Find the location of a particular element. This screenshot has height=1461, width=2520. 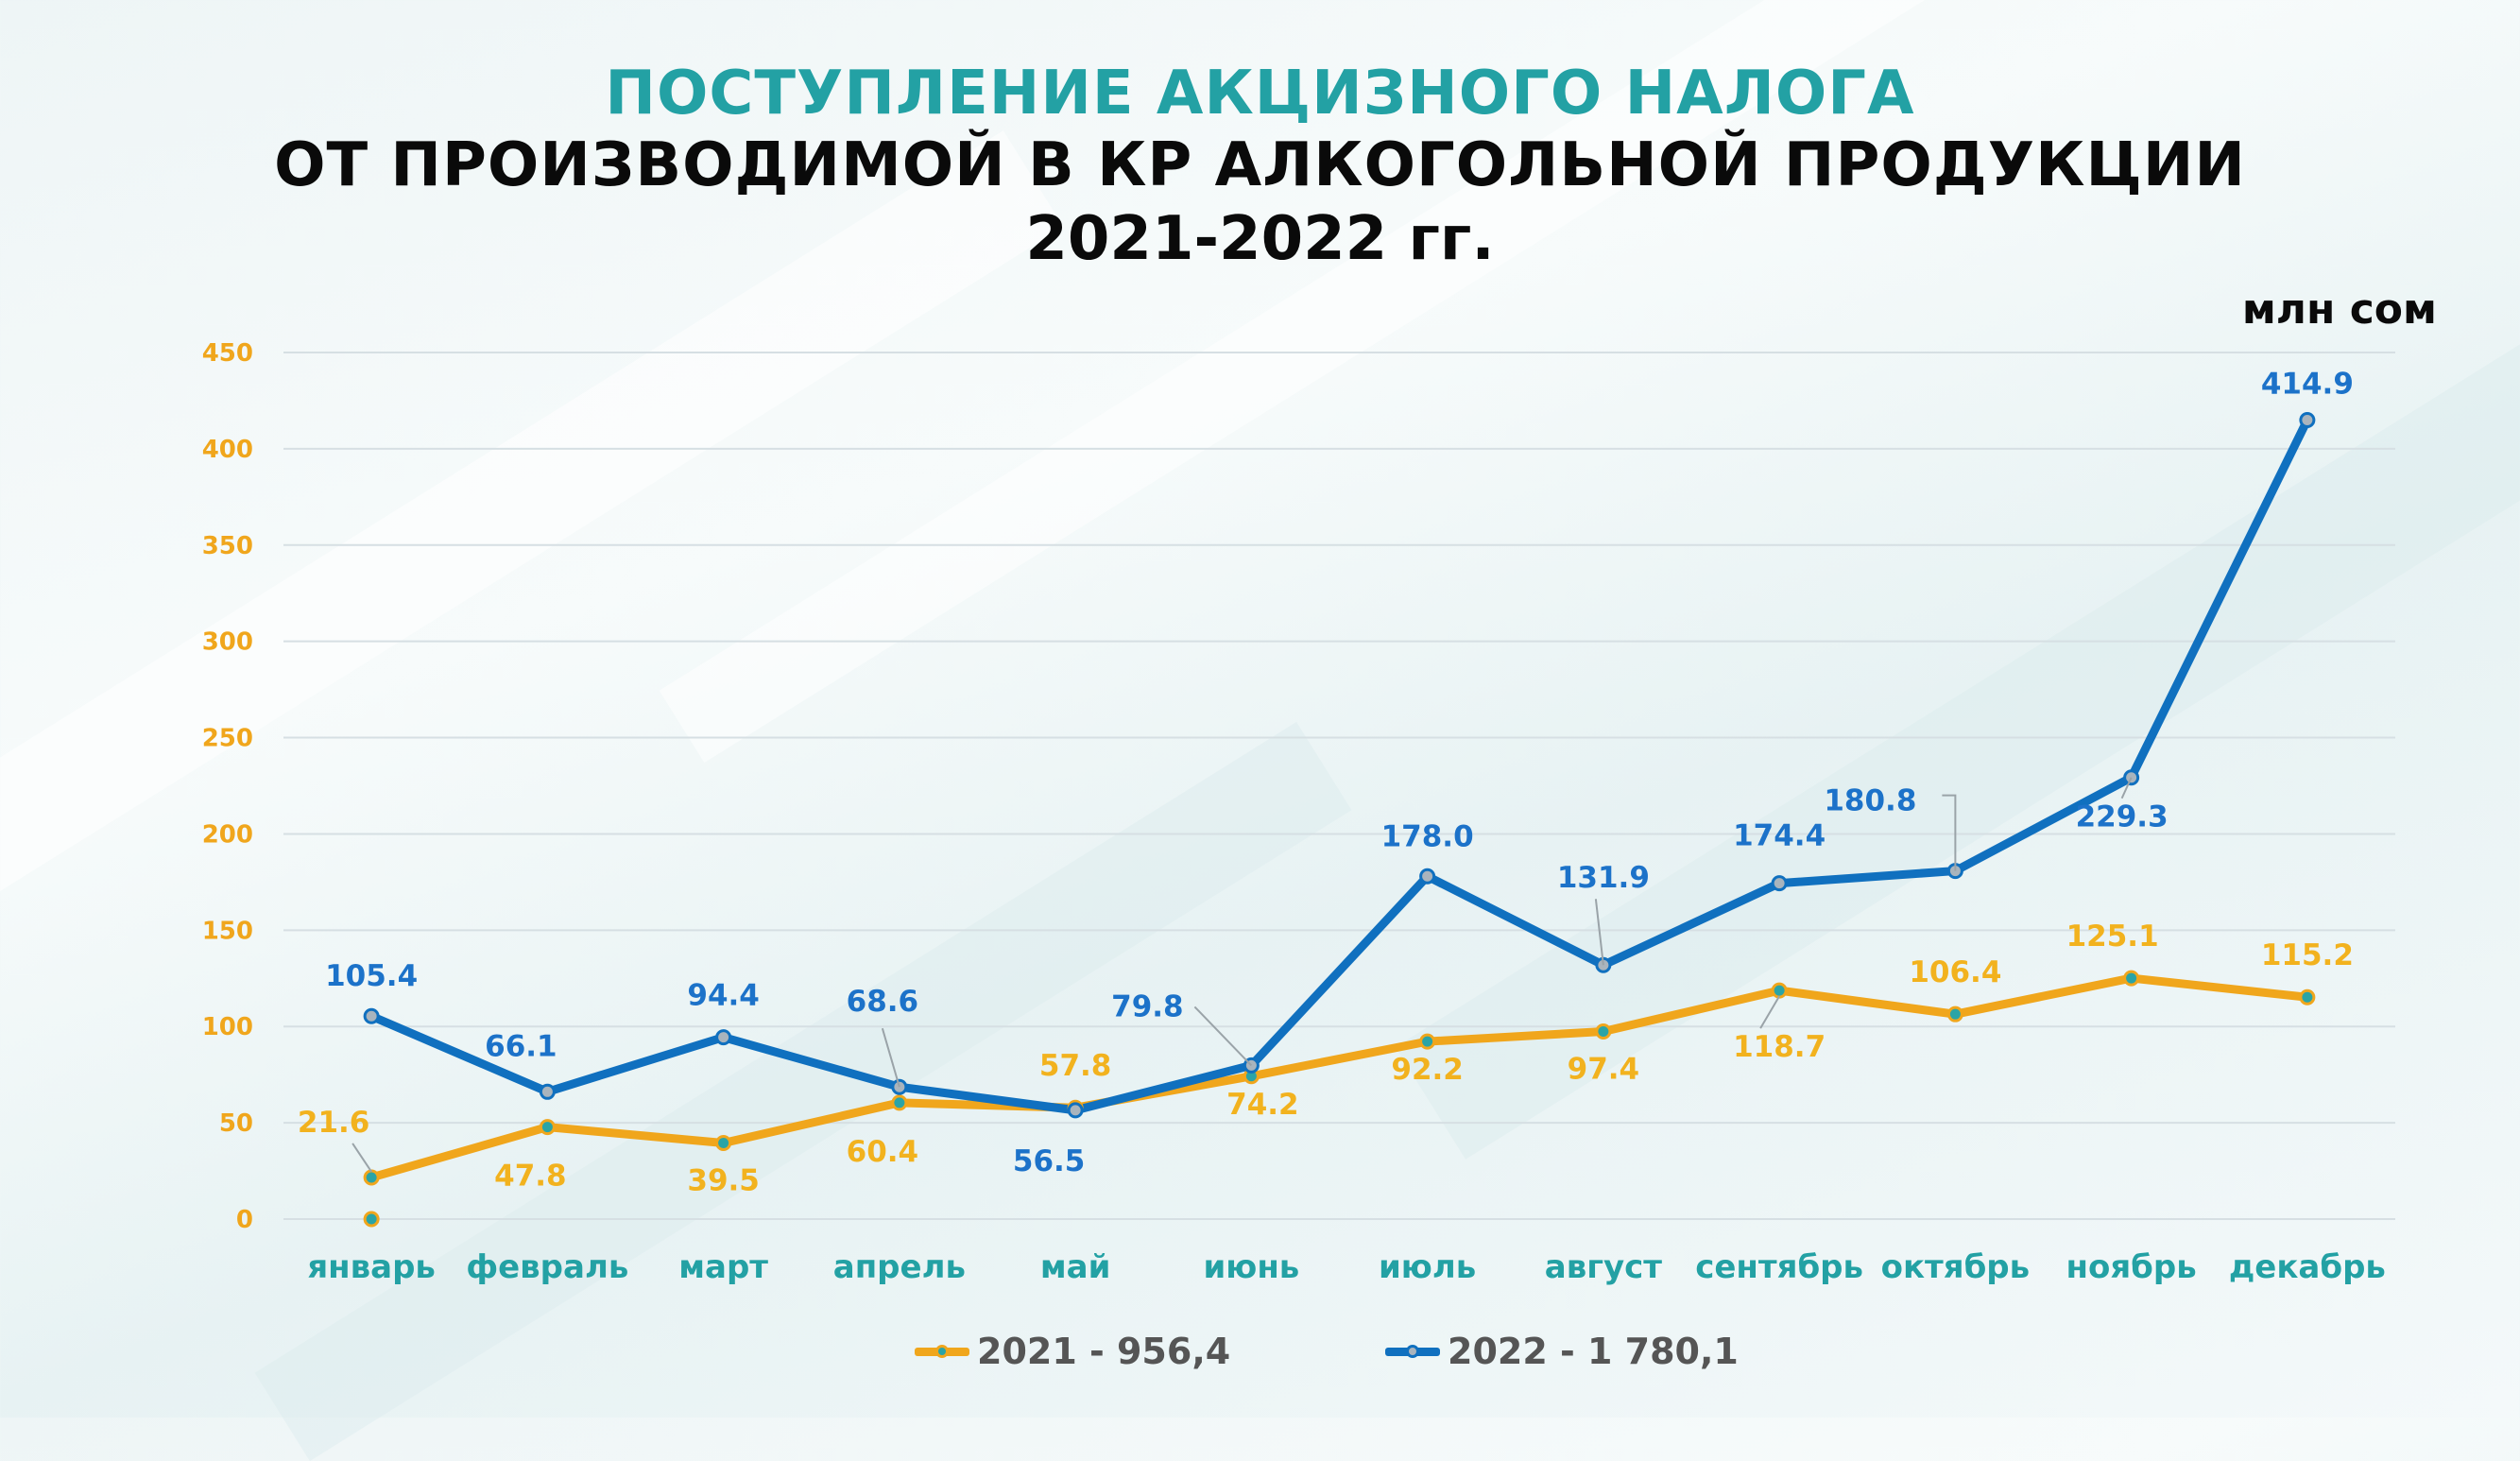

data-label-2022: 105.4 is located at coordinates (371, 976).